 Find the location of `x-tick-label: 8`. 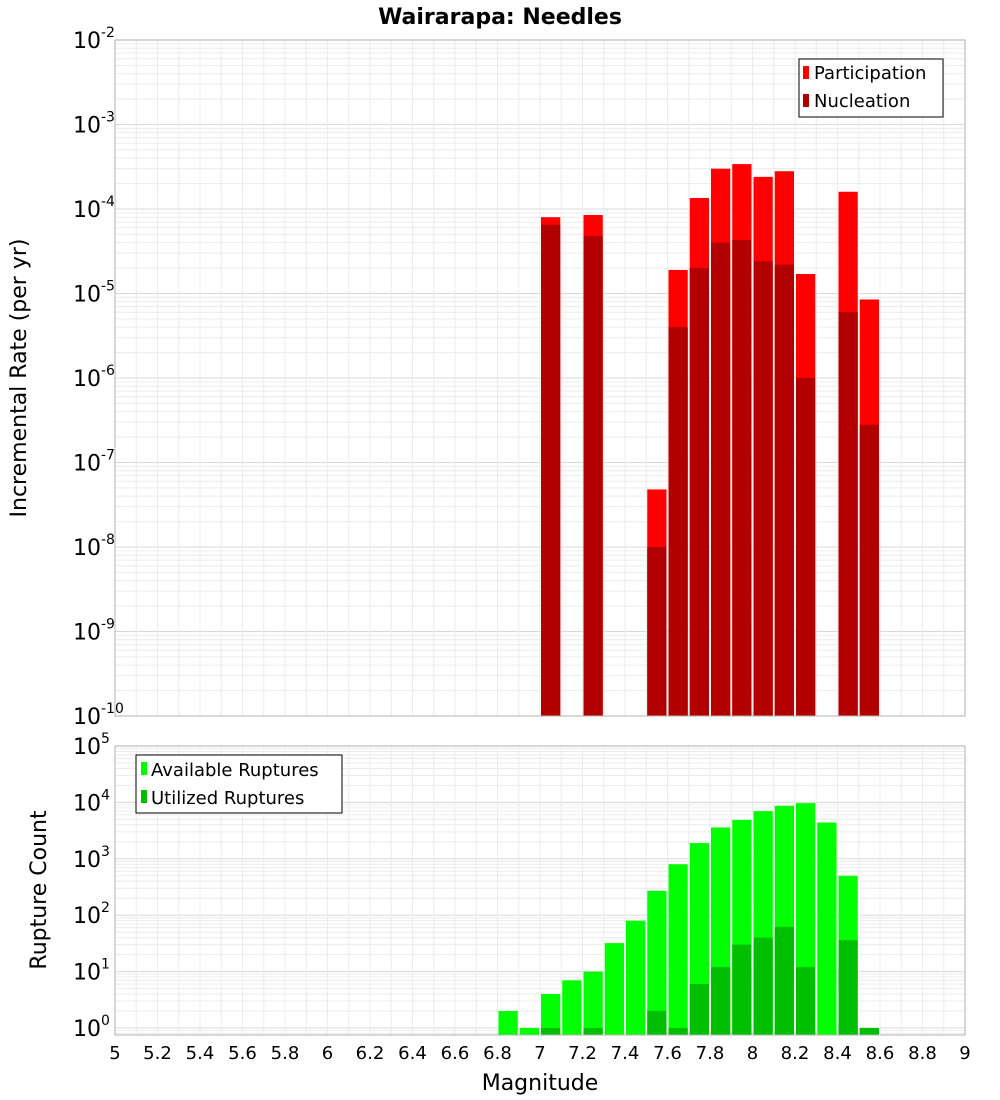

x-tick-label: 8 is located at coordinates (752, 1053).